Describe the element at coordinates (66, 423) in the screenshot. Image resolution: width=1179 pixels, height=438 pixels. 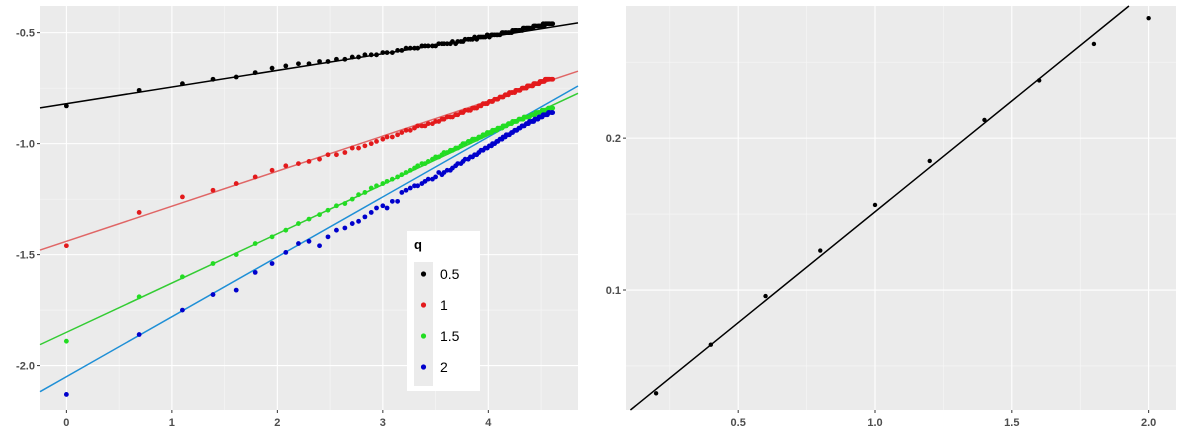
I see `x-tick-label: 0` at that location.